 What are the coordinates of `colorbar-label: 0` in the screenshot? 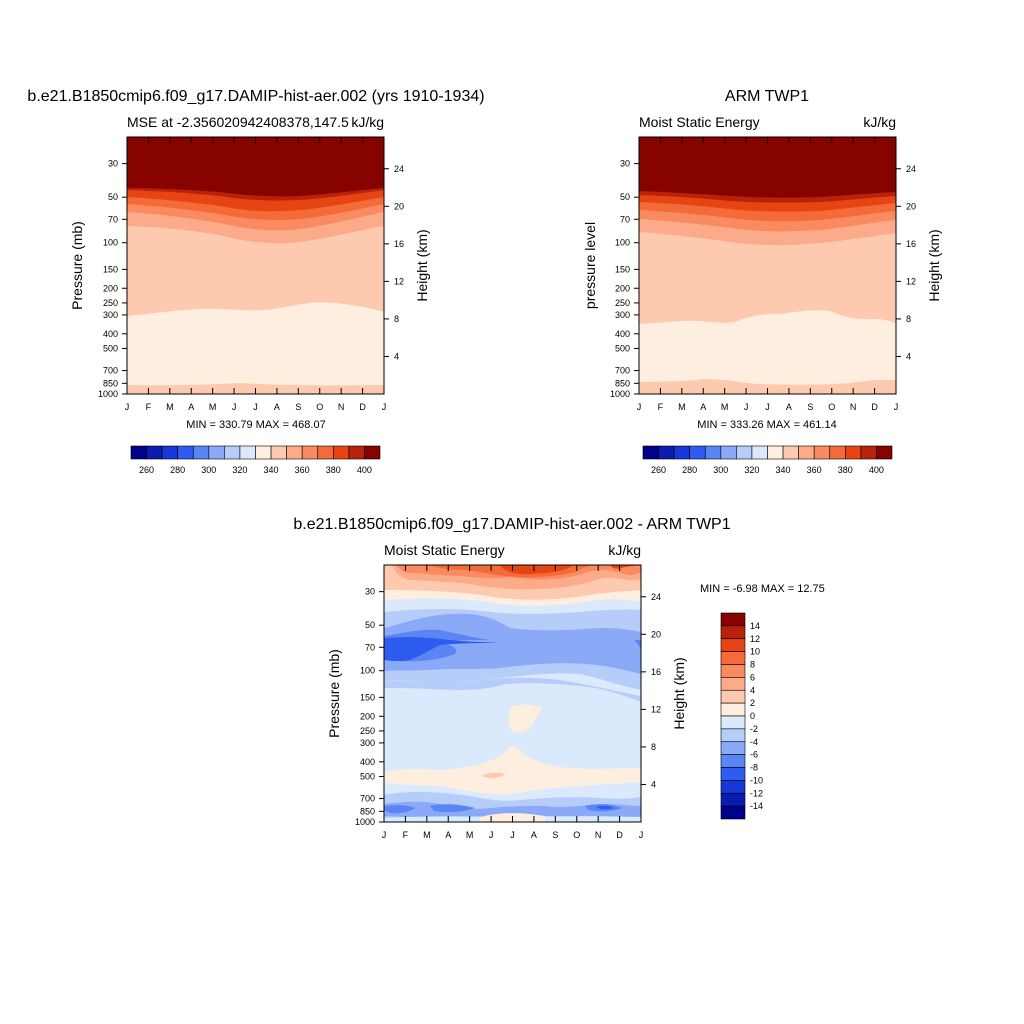 It's located at (752, 716).